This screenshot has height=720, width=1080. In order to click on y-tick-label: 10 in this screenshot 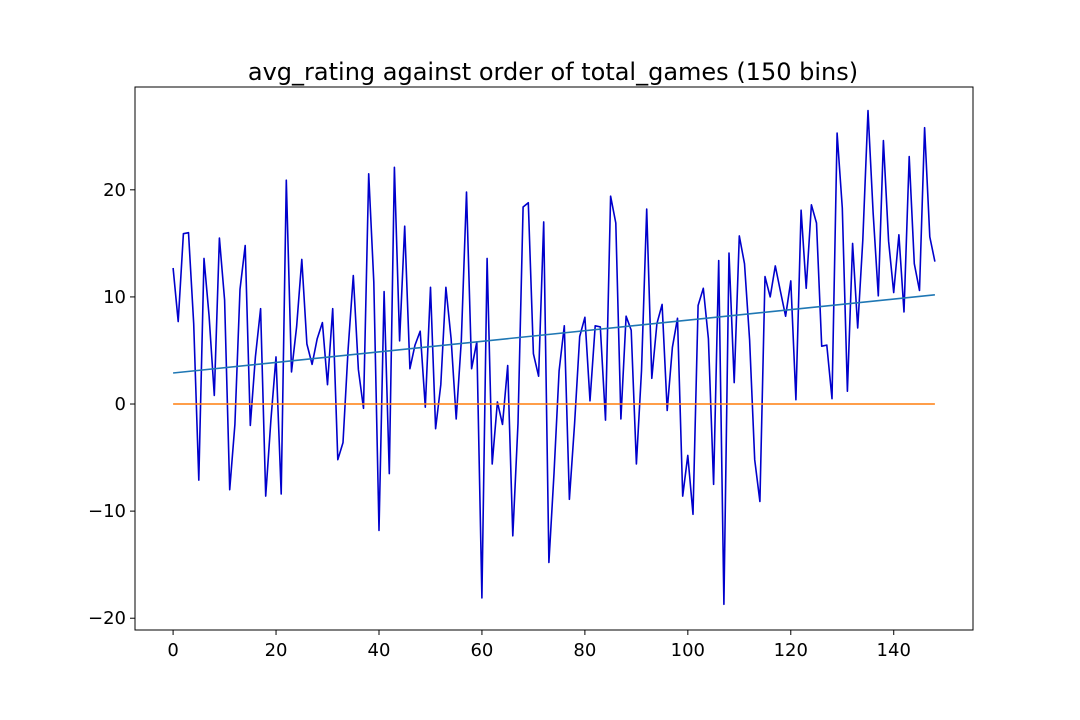, I will do `click(114, 297)`.